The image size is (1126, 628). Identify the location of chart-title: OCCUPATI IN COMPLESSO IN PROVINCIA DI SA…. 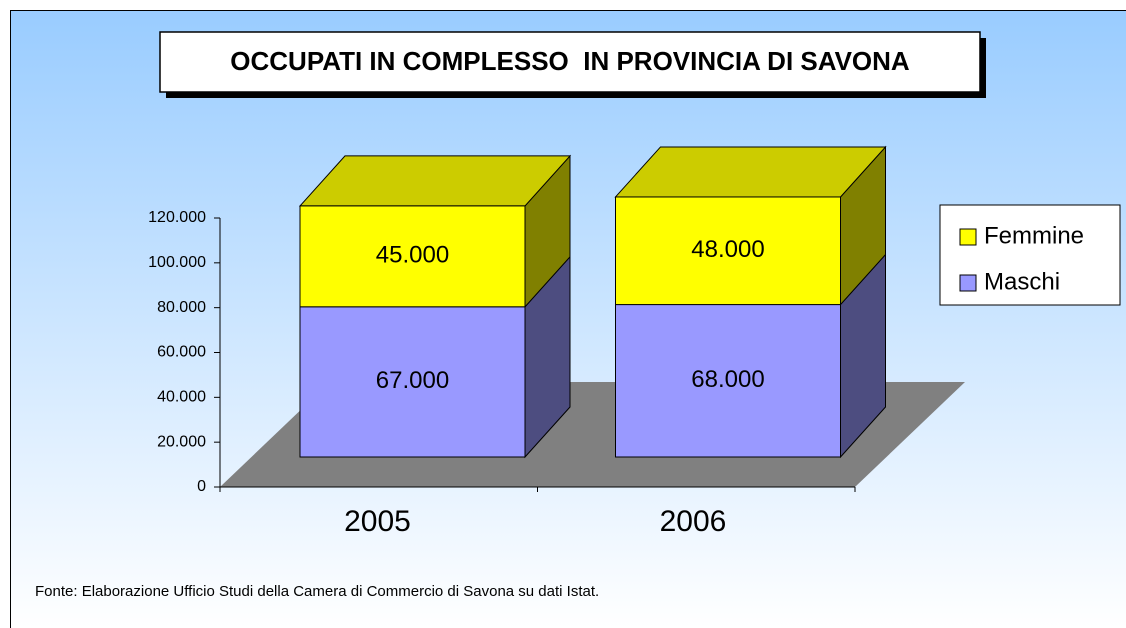
(570, 61).